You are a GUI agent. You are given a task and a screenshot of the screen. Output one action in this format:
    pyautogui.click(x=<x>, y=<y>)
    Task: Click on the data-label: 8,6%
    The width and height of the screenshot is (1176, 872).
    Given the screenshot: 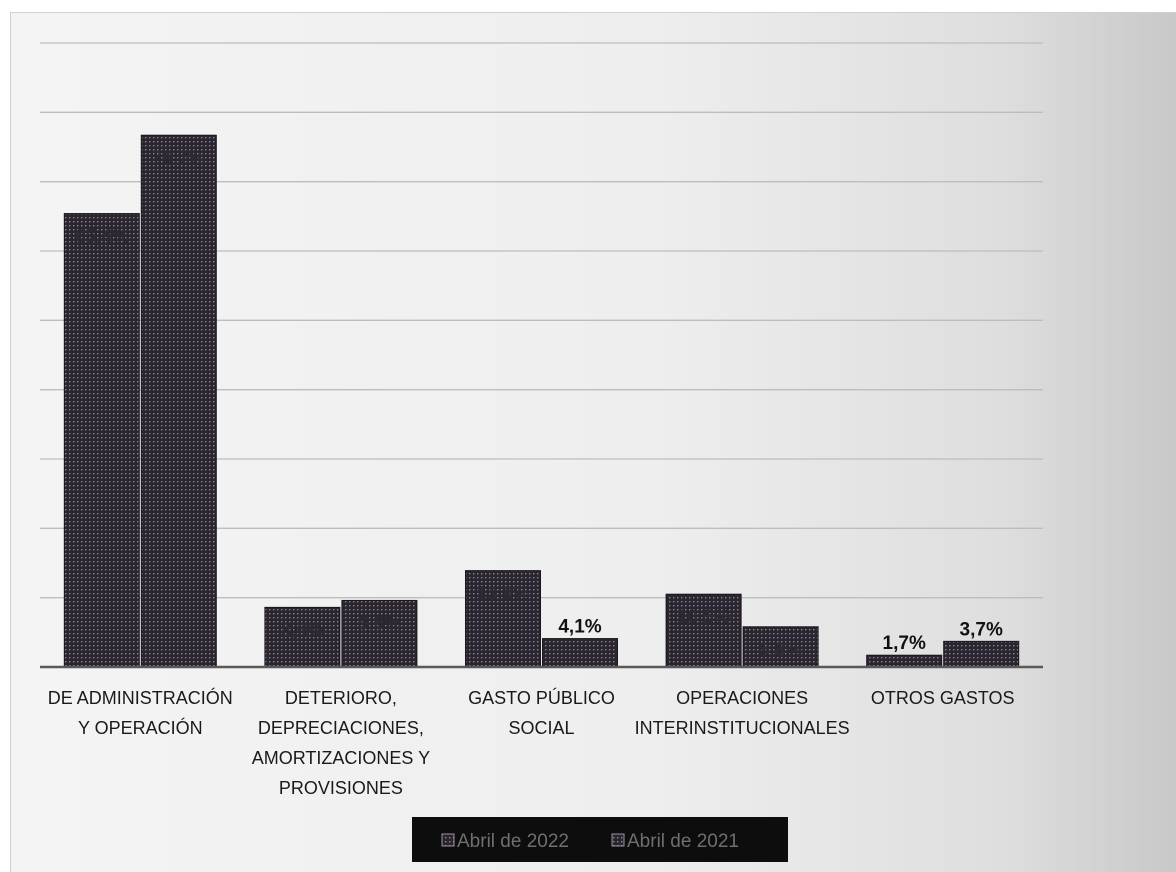 What is the action you would take?
    pyautogui.click(x=302, y=630)
    